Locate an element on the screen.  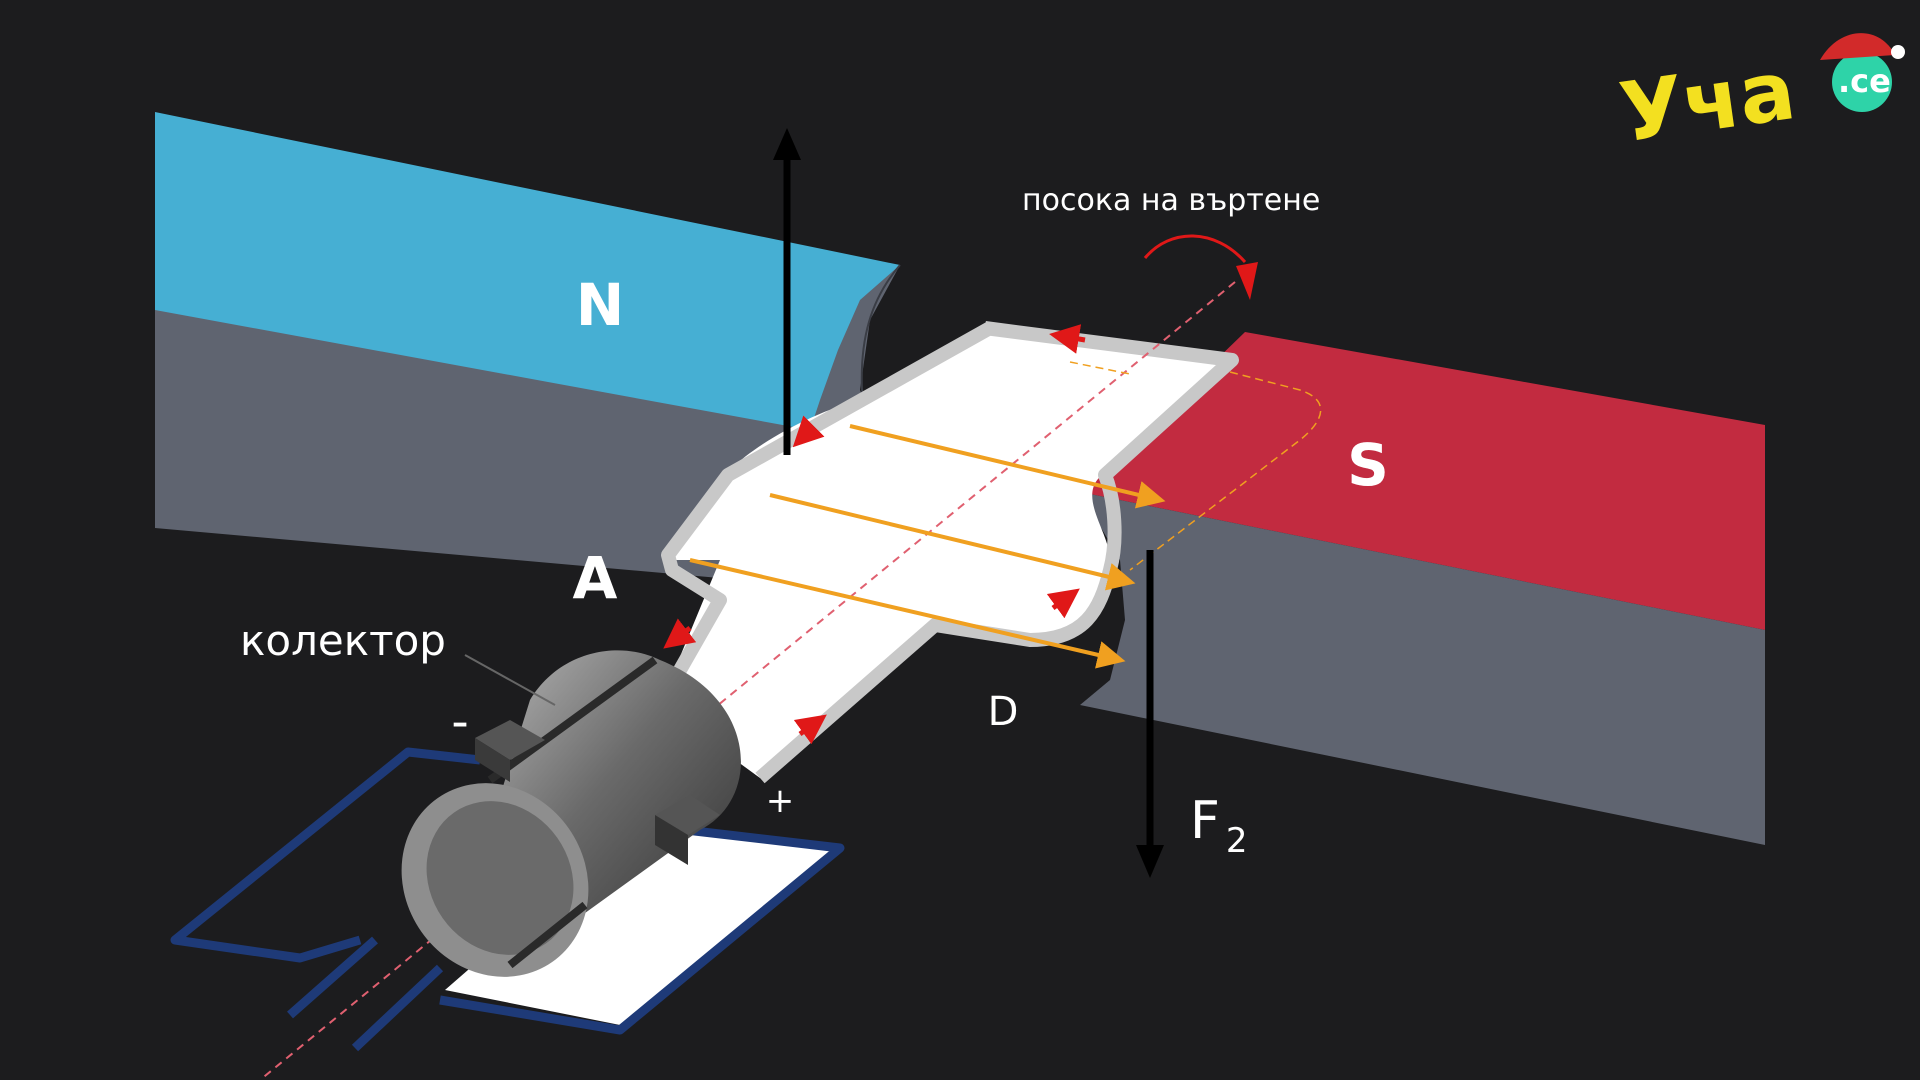
logo-badge is located at coordinates (1862, 82).